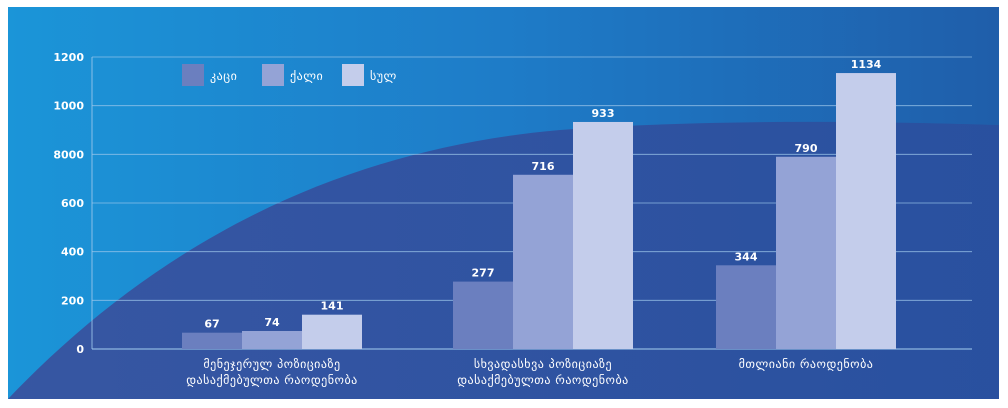 The height and width of the screenshot is (408, 1008). I want to click on legend: კაცი ქალი სულ, so click(289, 75).